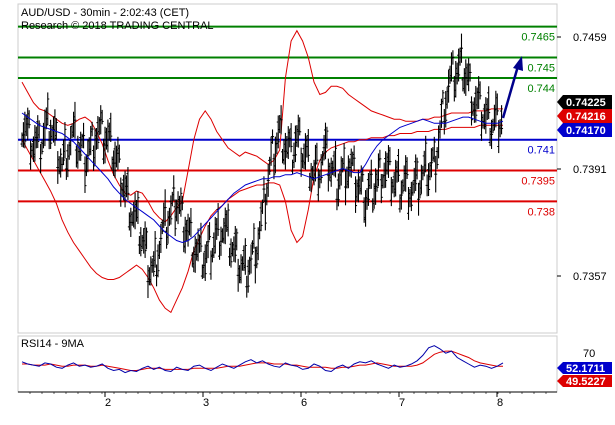  I want to click on x-tick-label: 6, so click(304, 403).